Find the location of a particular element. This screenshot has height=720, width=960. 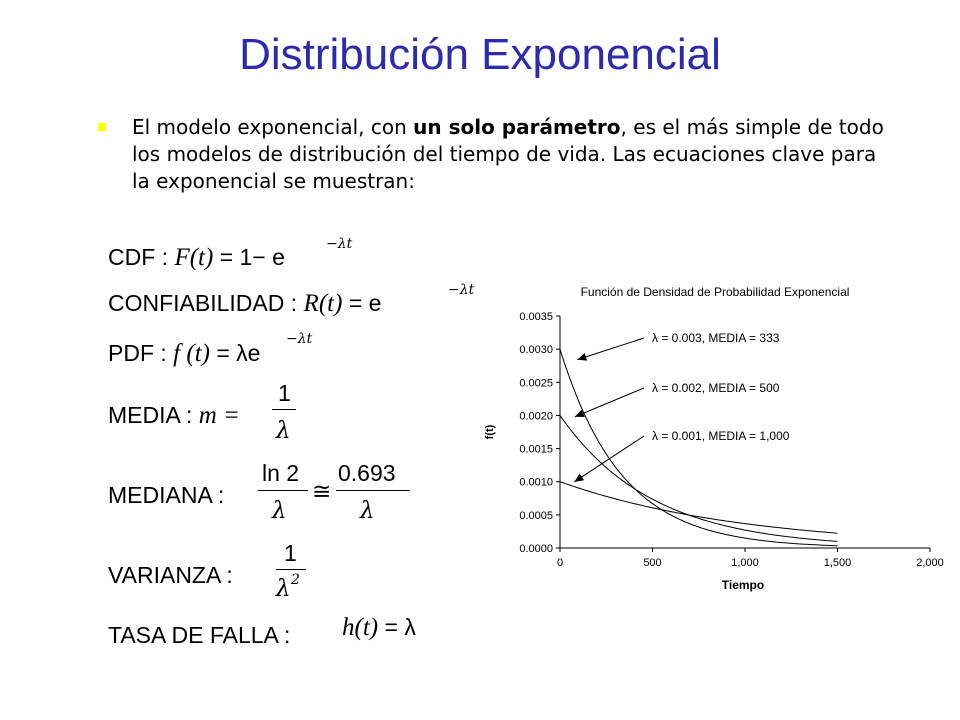

mediana-numerator-1: ln 2 is located at coordinates (281, 473).